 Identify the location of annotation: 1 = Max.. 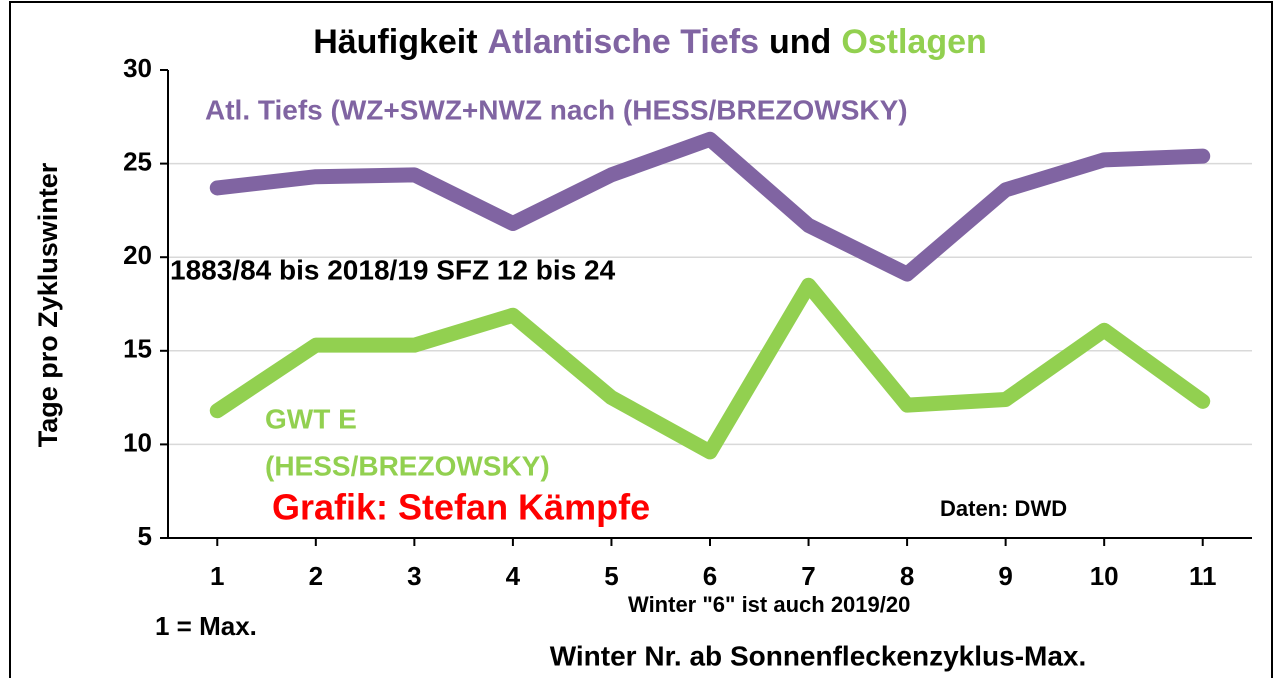
(206, 626).